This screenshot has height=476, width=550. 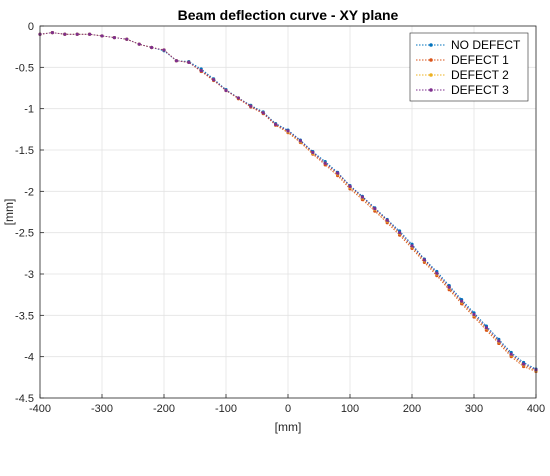 I want to click on legend-entry-label: NO DEFECT, so click(x=486, y=45).